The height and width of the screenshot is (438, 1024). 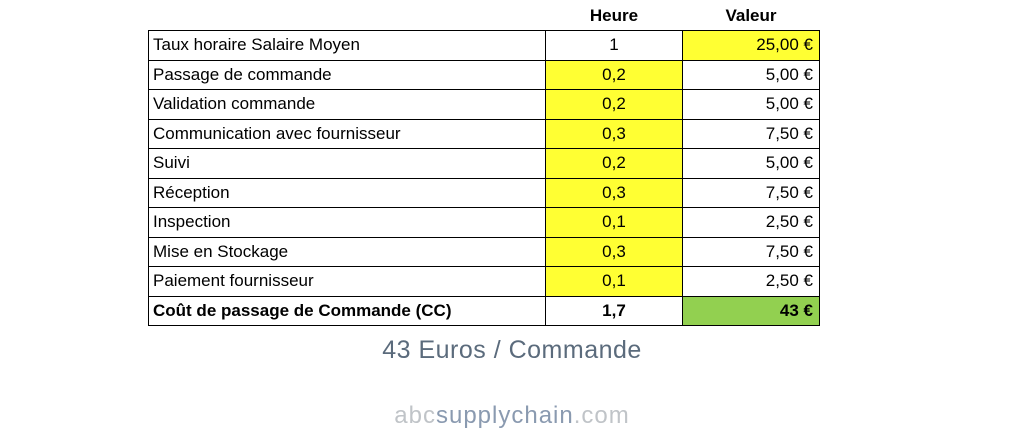 What do you see at coordinates (347, 104) in the screenshot?
I see `row-label: Validation commande` at bounding box center [347, 104].